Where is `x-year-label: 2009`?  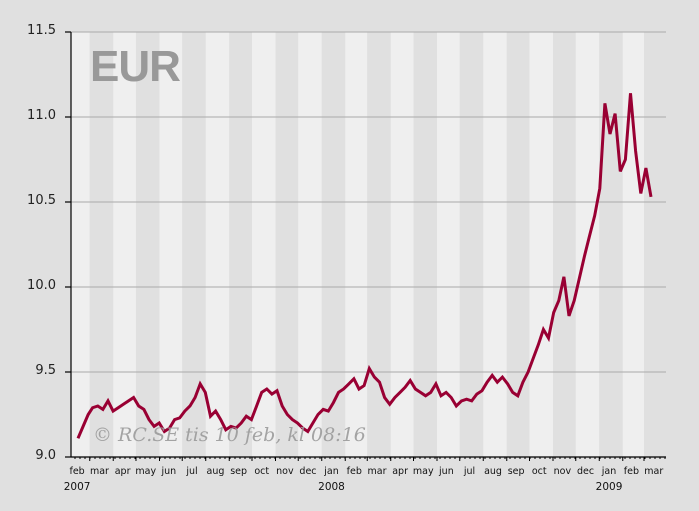
x-year-label: 2009 is located at coordinates (609, 487).